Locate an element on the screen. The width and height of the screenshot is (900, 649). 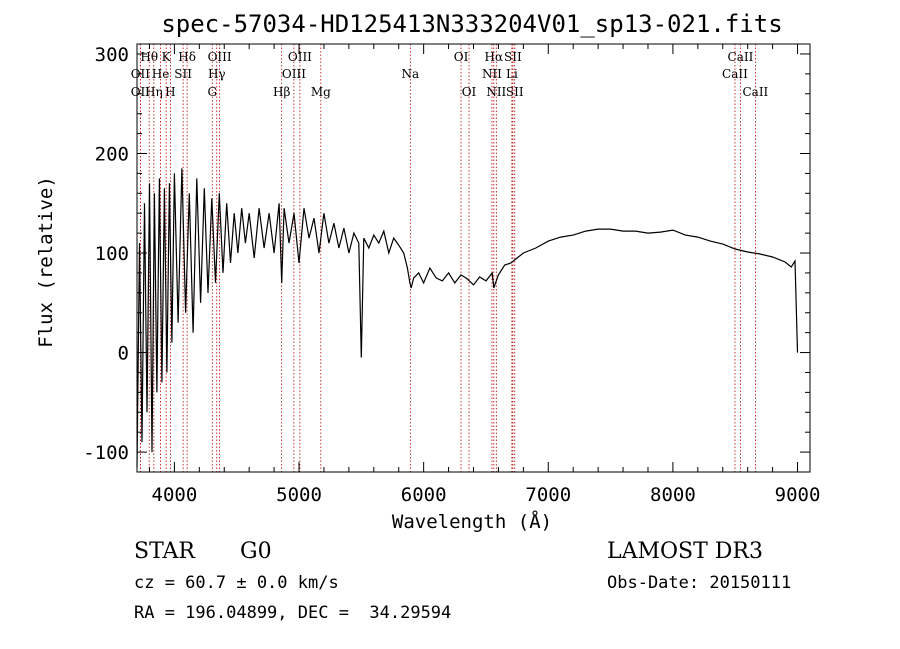
spectral-line-label: G is located at coordinates (212, 92).